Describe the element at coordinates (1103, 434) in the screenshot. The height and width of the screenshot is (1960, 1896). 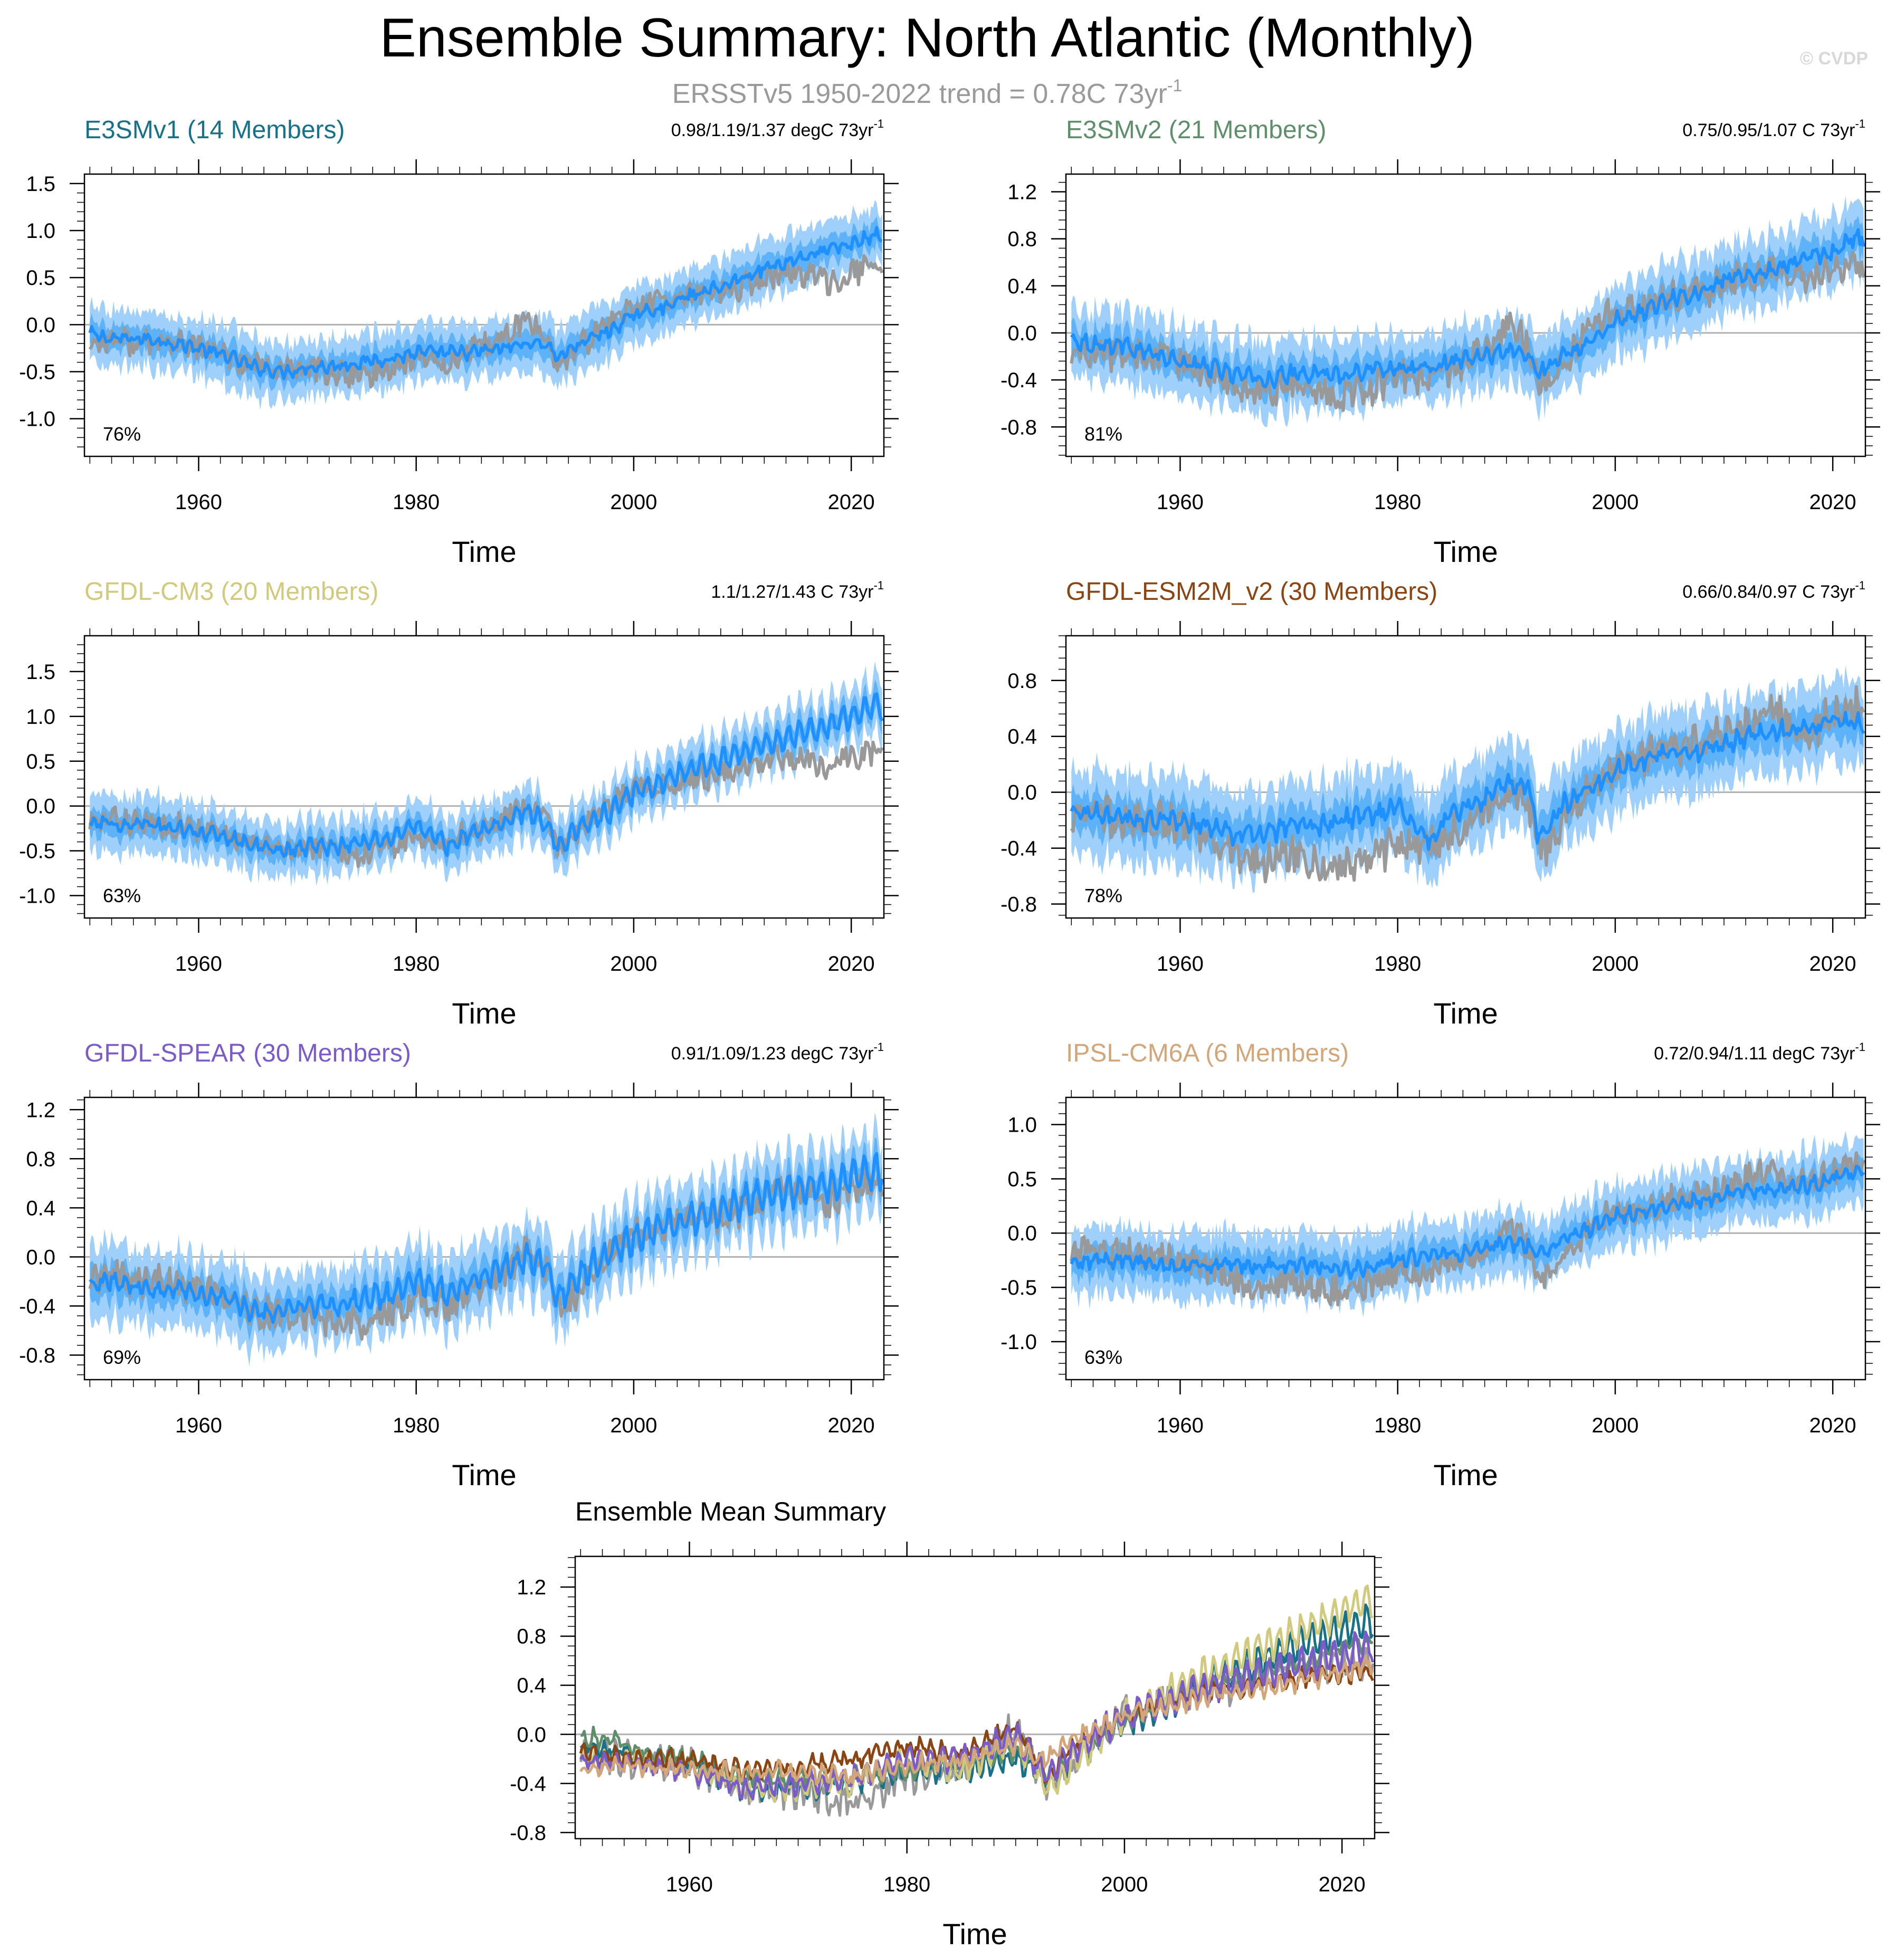
I see `percent-annotation: 81%` at that location.